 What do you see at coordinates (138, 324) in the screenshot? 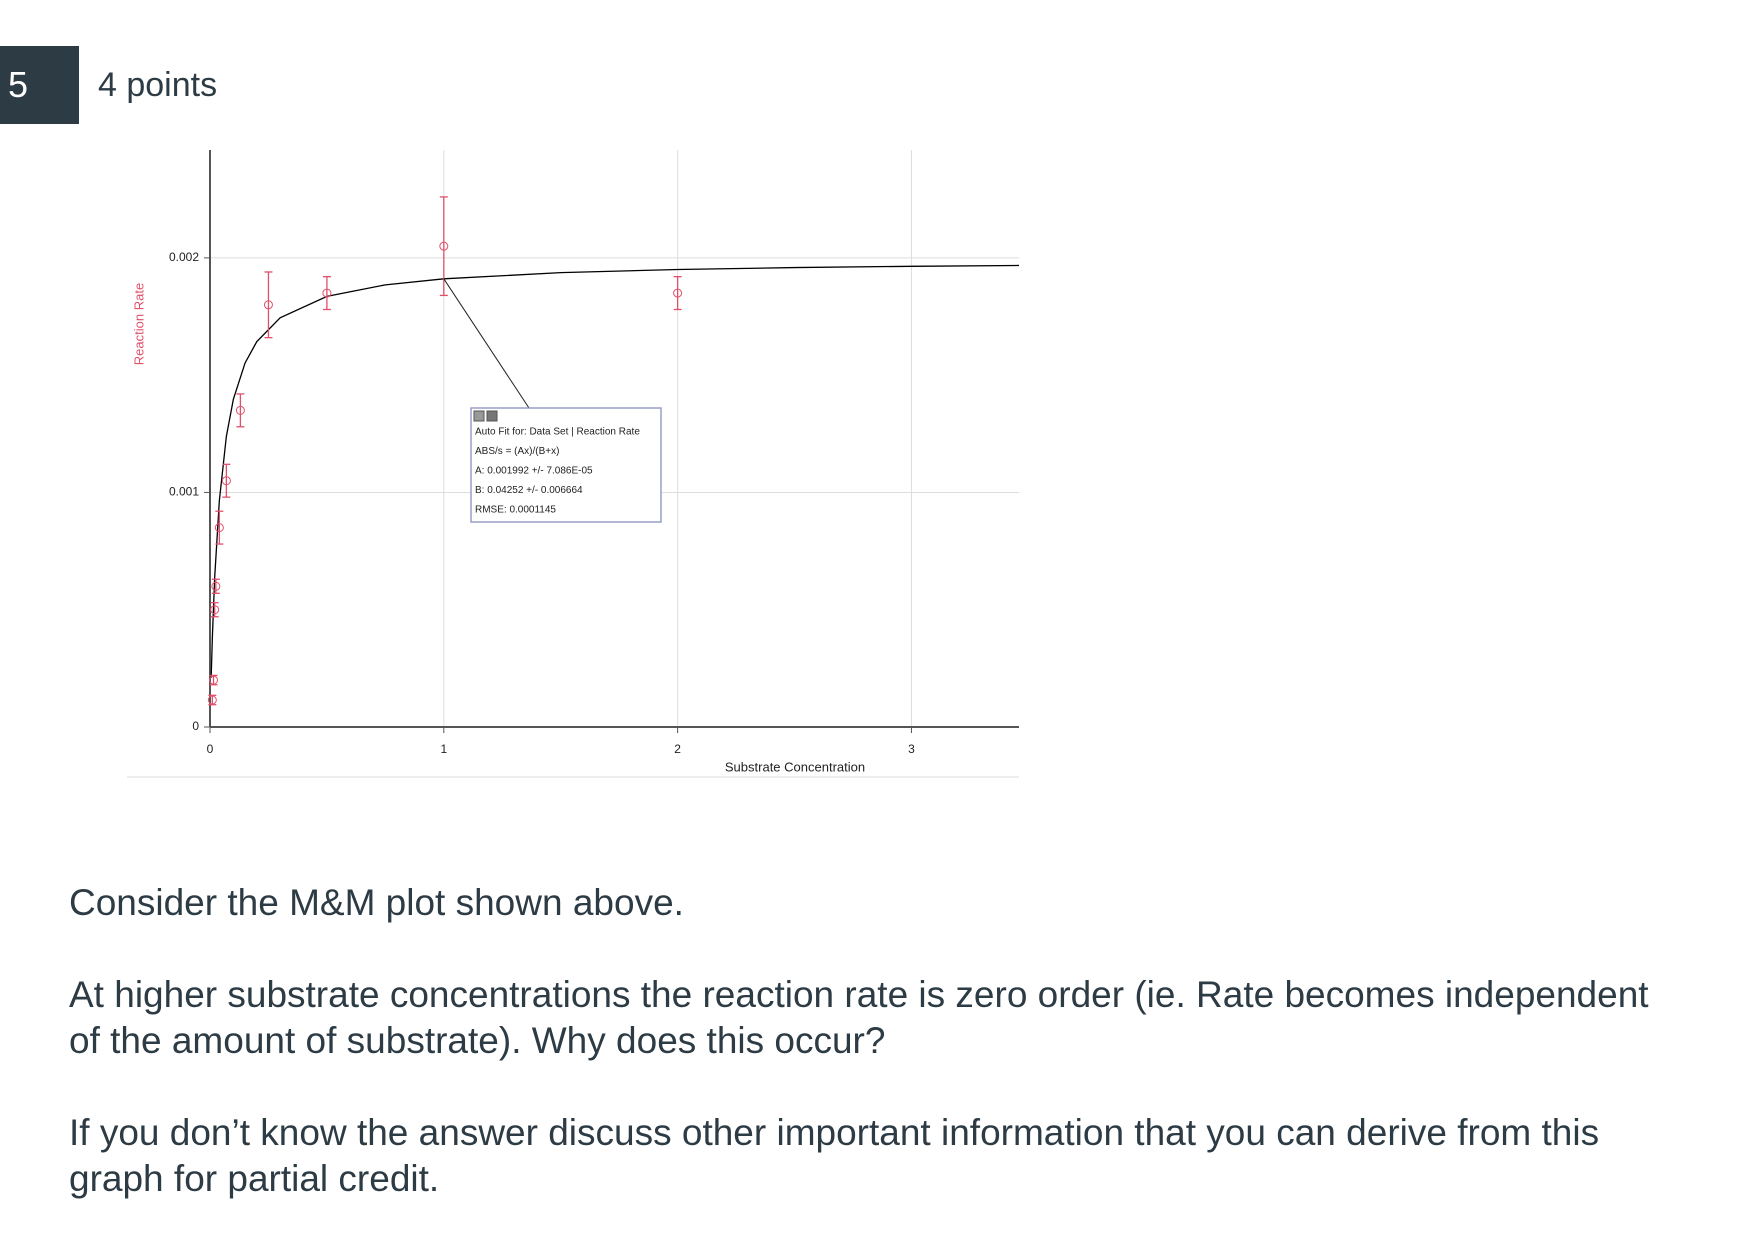
I see `y-axis-label: Reaction Rate` at bounding box center [138, 324].